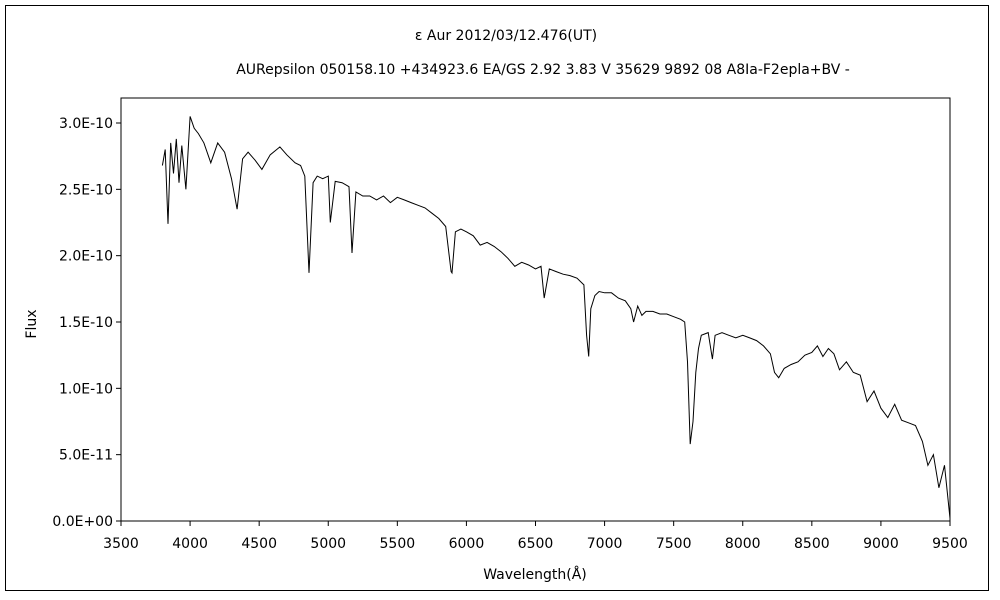  What do you see at coordinates (259, 544) in the screenshot?
I see `x-tick-label: 4500` at bounding box center [259, 544].